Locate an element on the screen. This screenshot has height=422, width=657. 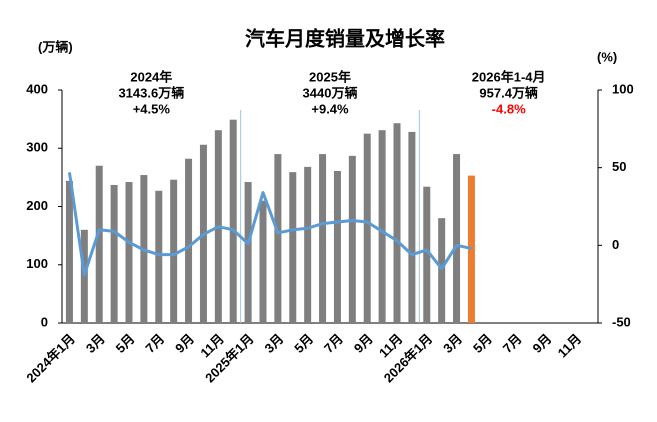
annotation: 3440万辆 is located at coordinates (330, 92).